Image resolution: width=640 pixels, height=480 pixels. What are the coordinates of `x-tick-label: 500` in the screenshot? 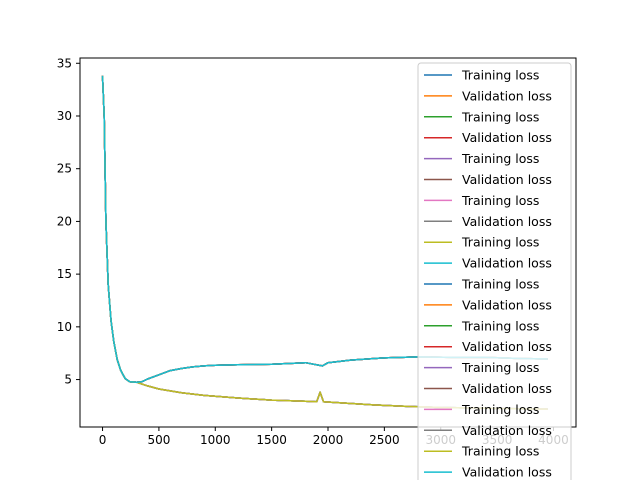 It's located at (158, 440).